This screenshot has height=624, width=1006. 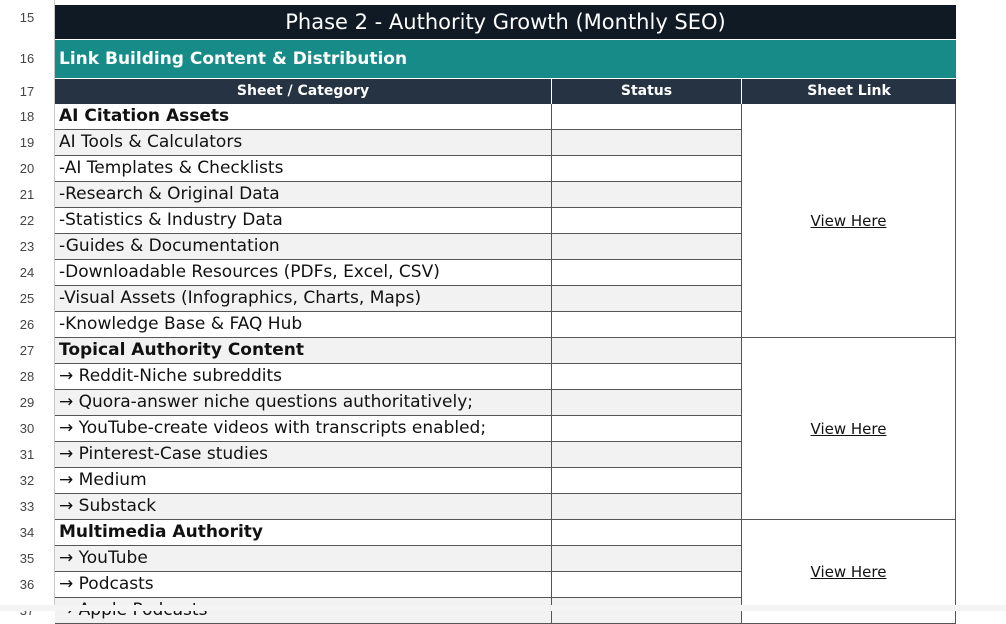 I want to click on row-number: 32, so click(x=27, y=480).